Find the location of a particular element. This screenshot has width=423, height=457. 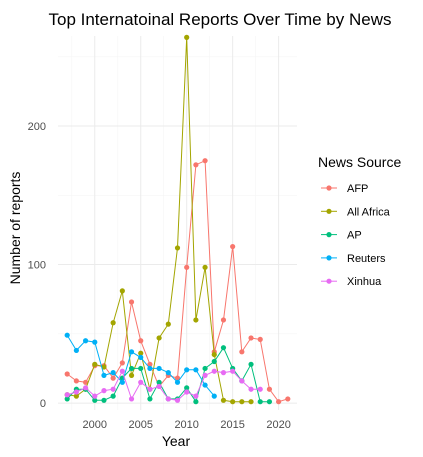

x-tick-label: 2015 is located at coordinates (232, 425).